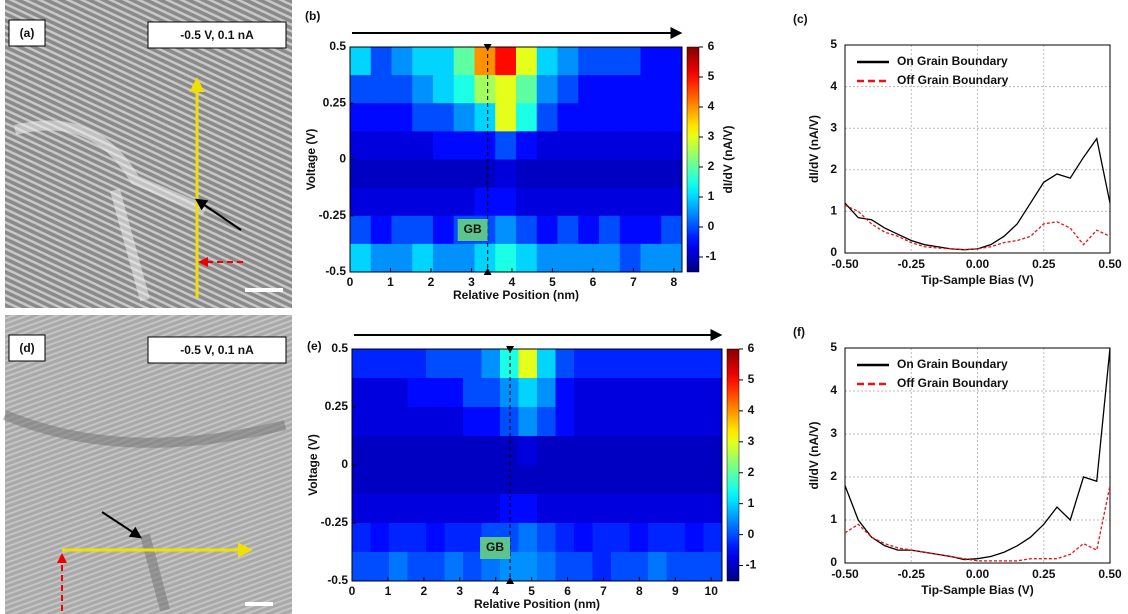 The width and height of the screenshot is (1128, 614). What do you see at coordinates (335, 522) in the screenshot?
I see `y-tick-label: -0.25` at bounding box center [335, 522].